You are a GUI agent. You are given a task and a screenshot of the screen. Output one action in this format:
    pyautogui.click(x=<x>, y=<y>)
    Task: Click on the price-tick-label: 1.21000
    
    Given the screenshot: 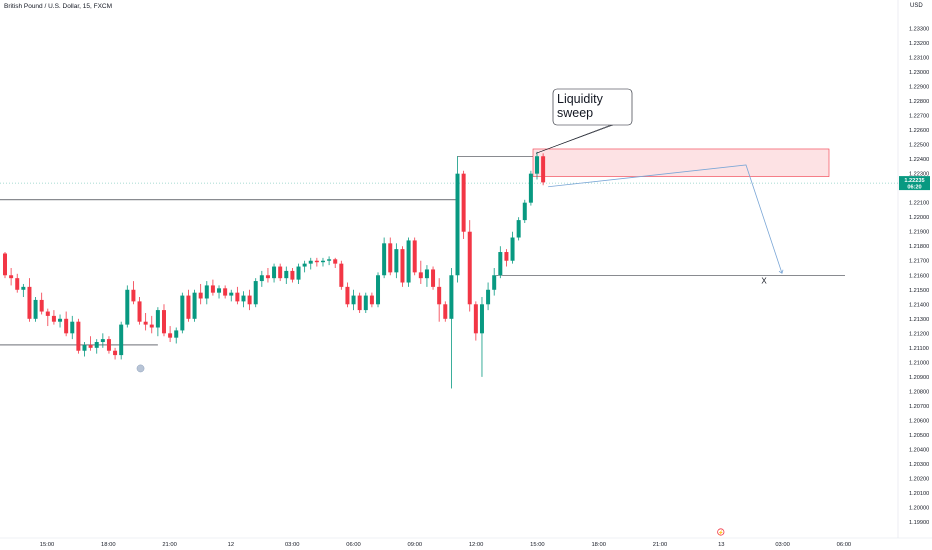 What is the action you would take?
    pyautogui.click(x=919, y=363)
    